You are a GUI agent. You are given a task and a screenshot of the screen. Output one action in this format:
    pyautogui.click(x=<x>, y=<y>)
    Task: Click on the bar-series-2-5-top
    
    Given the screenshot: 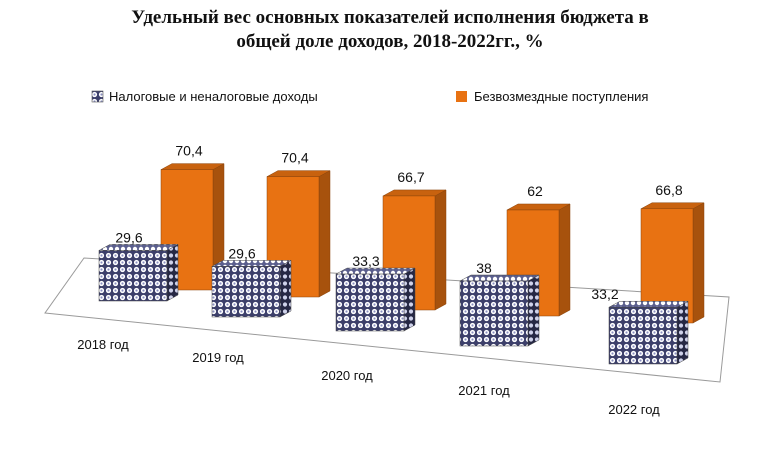 What is the action you would take?
    pyautogui.click(x=672, y=206)
    